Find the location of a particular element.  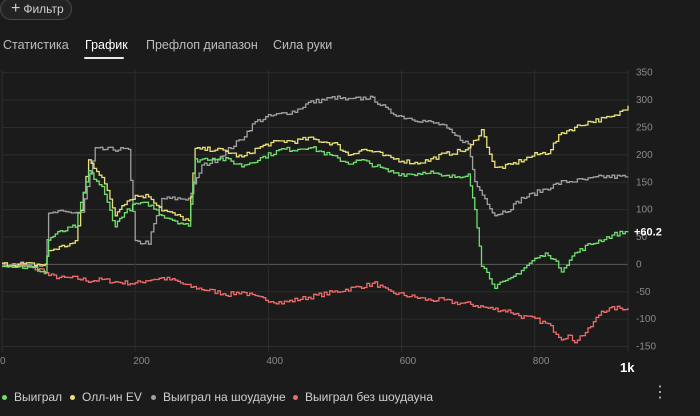

plus-icon: + is located at coordinates (16, 8).